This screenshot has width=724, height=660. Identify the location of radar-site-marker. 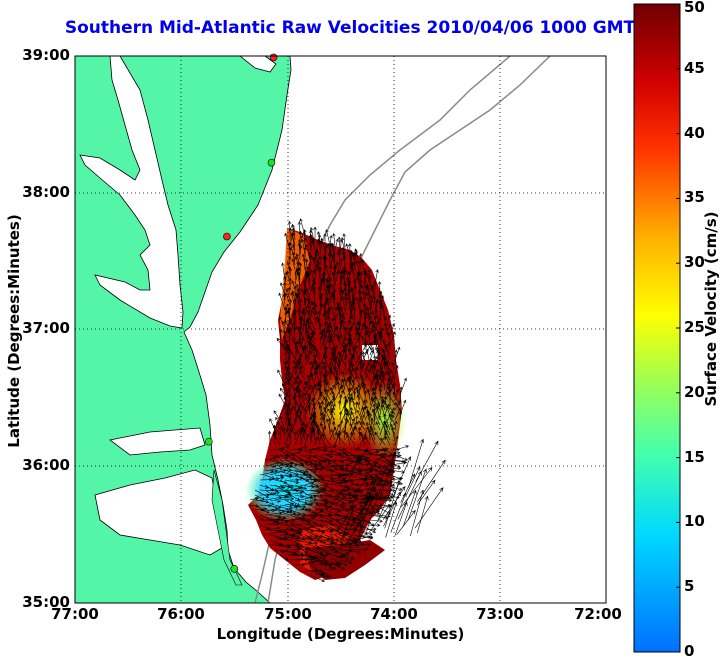
(209, 441).